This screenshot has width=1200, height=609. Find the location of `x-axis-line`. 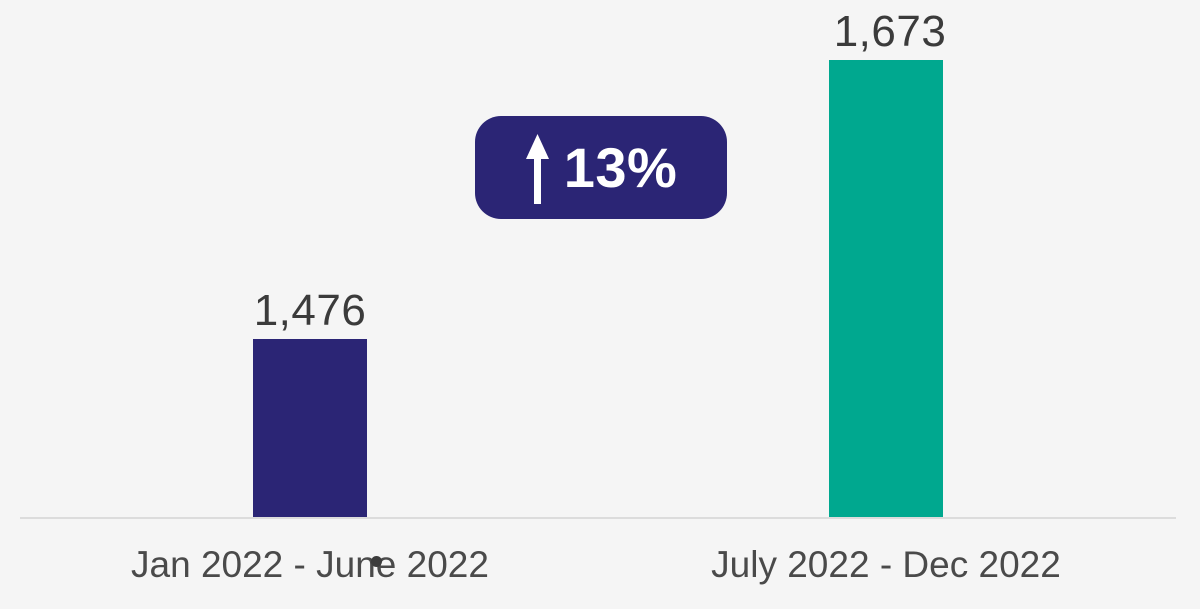

x-axis-line is located at coordinates (598, 518).